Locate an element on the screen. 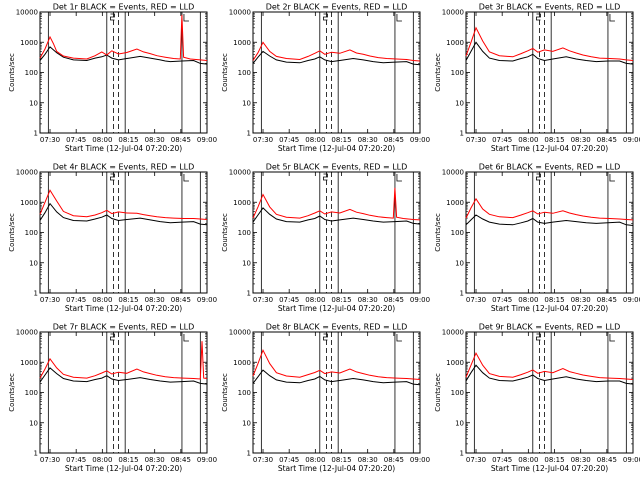 This screenshot has width=640, height=480. panel-title: Det 3r BLACK = Events, RED = LLD is located at coordinates (550, 7).